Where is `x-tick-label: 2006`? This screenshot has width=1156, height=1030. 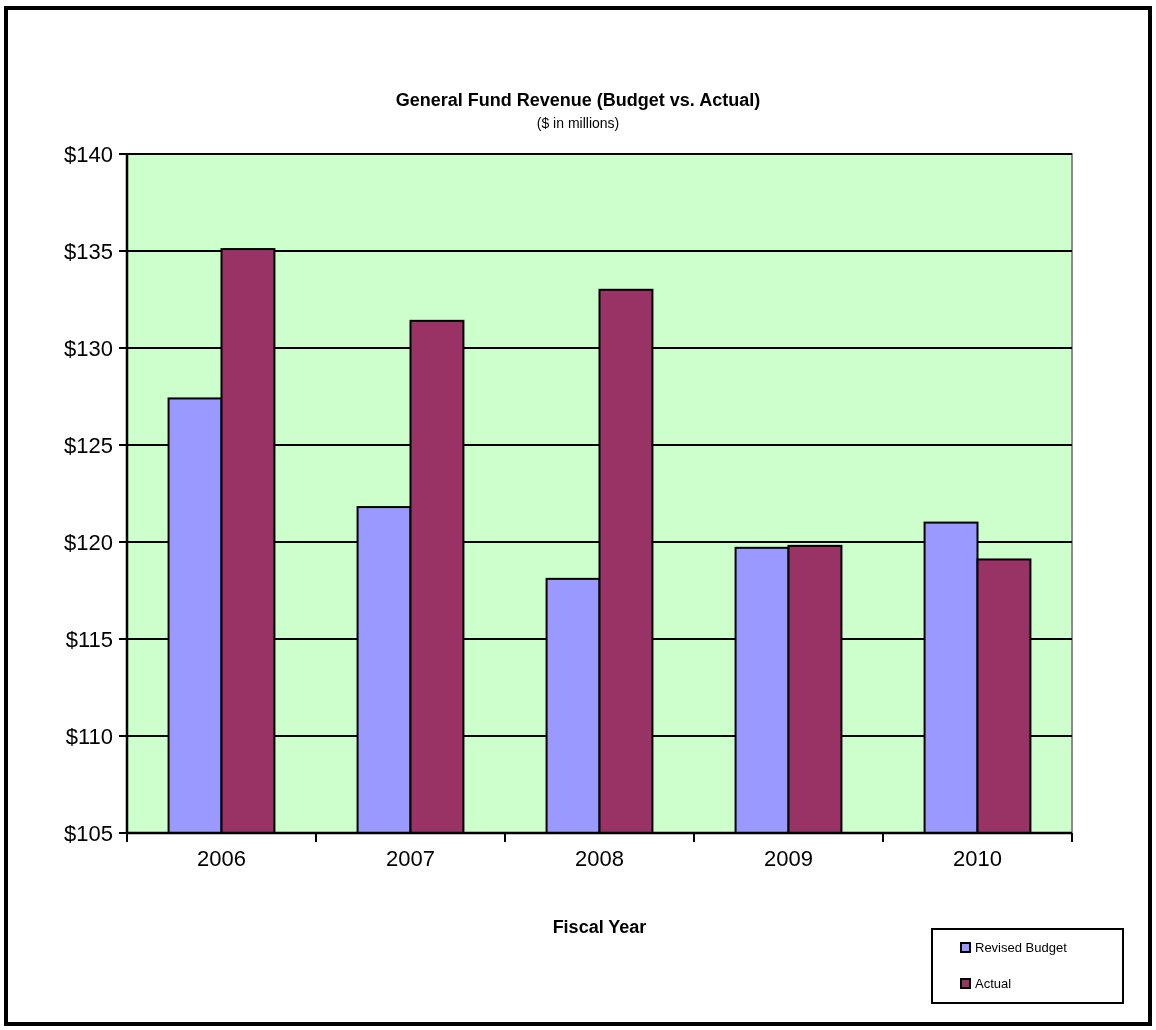 x-tick-label: 2006 is located at coordinates (221, 858).